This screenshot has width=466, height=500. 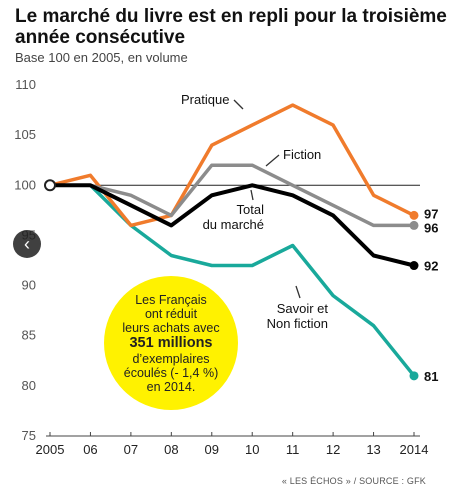 I want to click on x-tick-label: 13, so click(x=373, y=449).